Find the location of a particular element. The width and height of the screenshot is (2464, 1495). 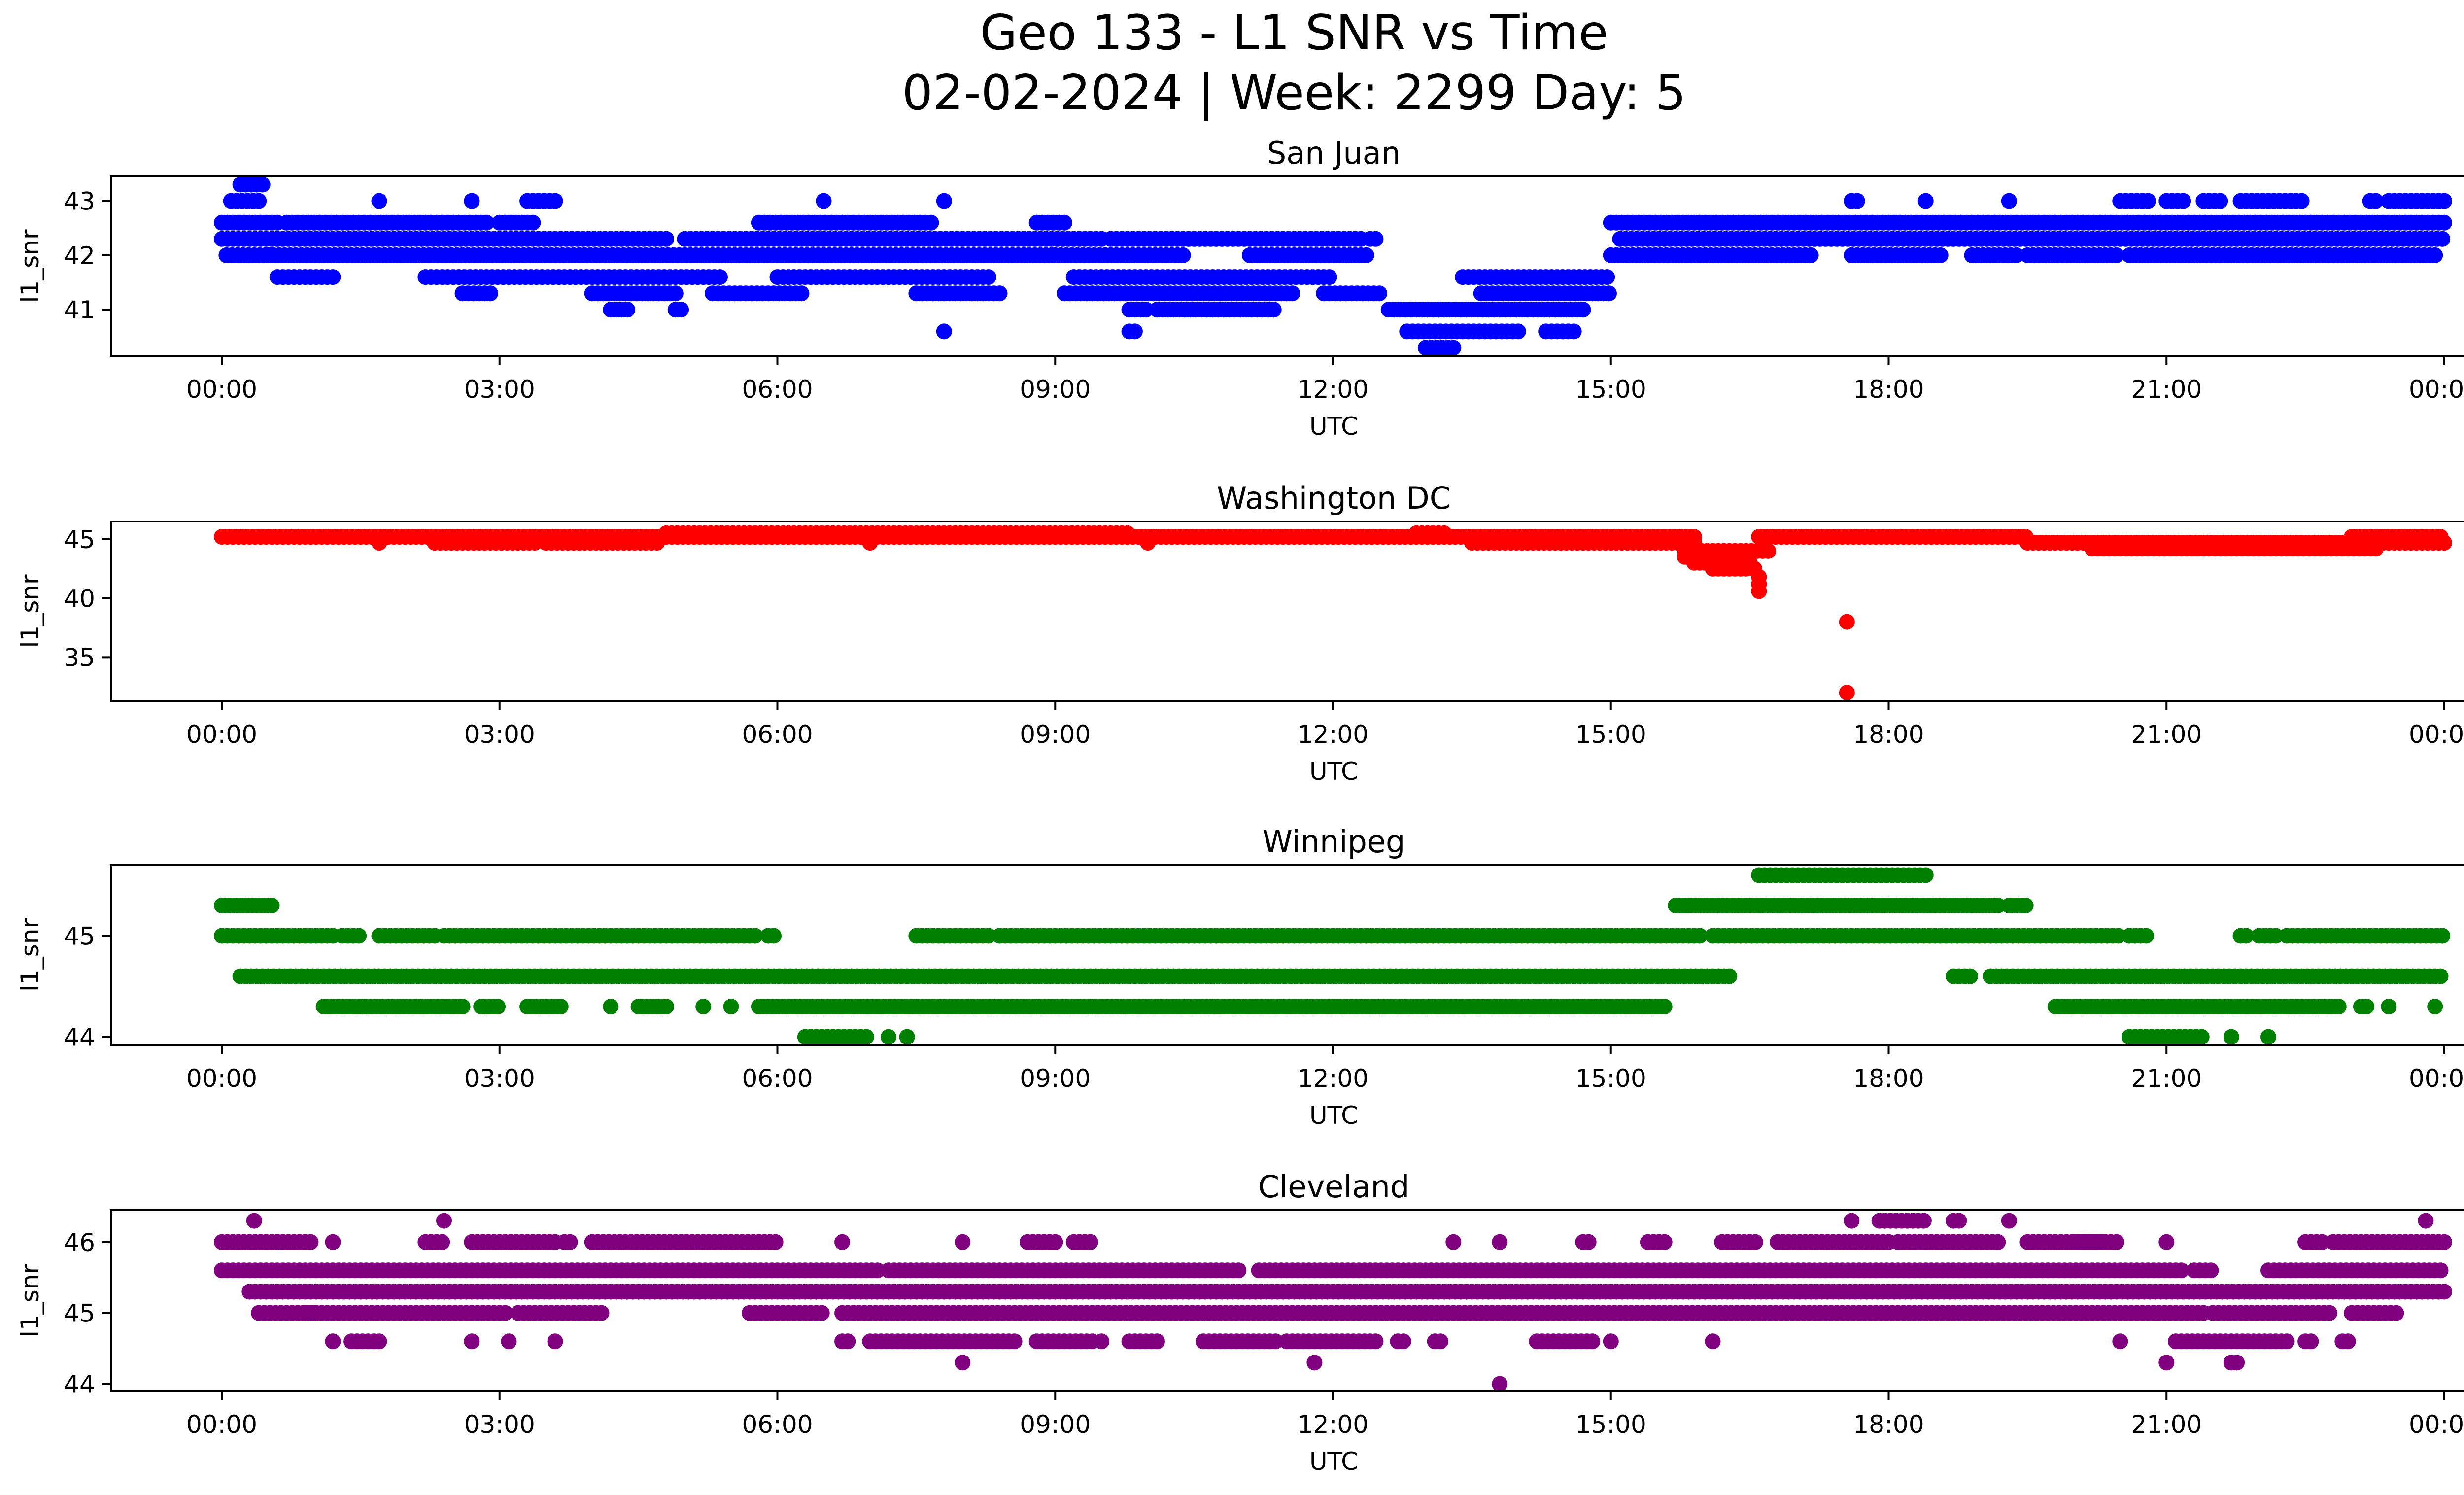

x-tick-label: 21:00 is located at coordinates (2166, 734).